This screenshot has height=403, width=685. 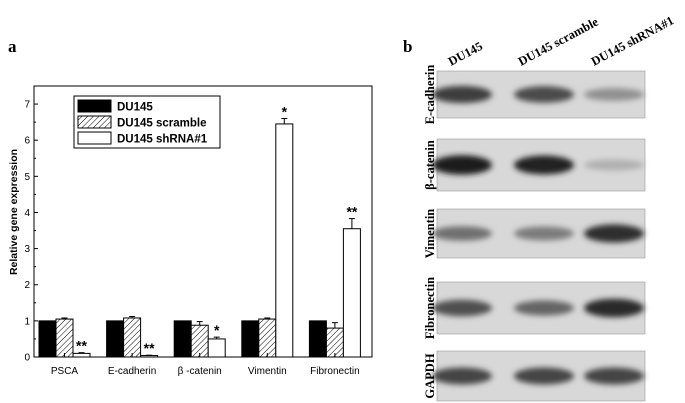 I want to click on blot-label-3: Fibronectin, so click(x=430, y=308).